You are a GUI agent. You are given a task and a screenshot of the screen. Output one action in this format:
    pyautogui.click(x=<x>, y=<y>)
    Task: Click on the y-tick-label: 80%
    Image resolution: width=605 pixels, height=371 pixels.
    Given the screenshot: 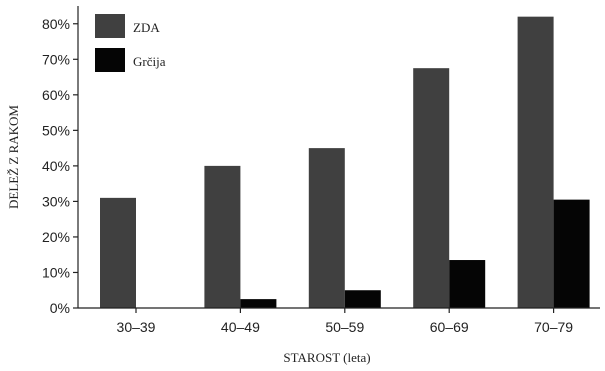 What is the action you would take?
    pyautogui.click(x=56, y=24)
    